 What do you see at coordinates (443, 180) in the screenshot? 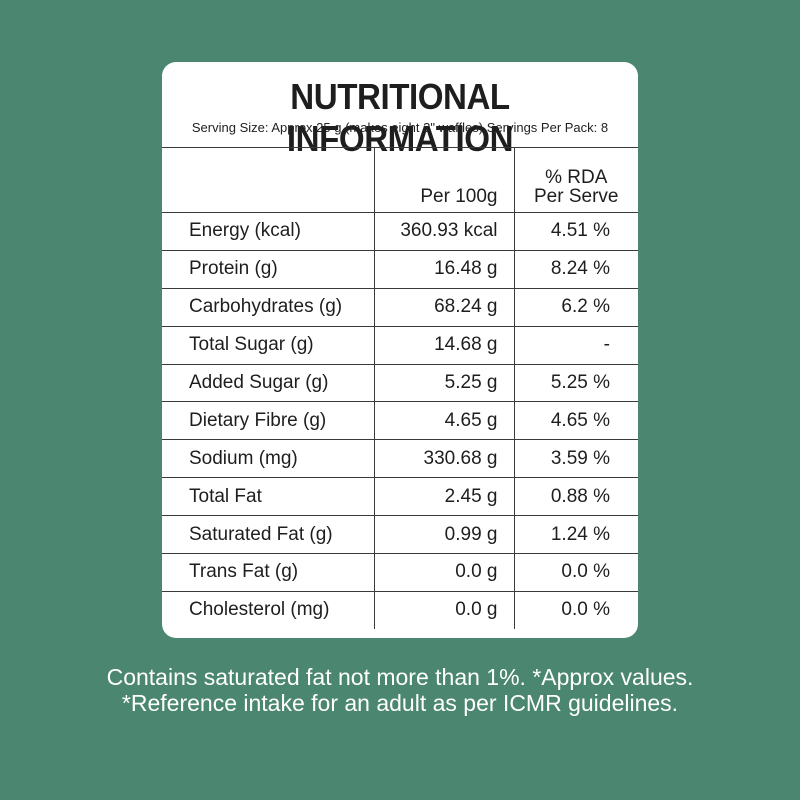
I see `header-per100g: Per 100g` at bounding box center [443, 180].